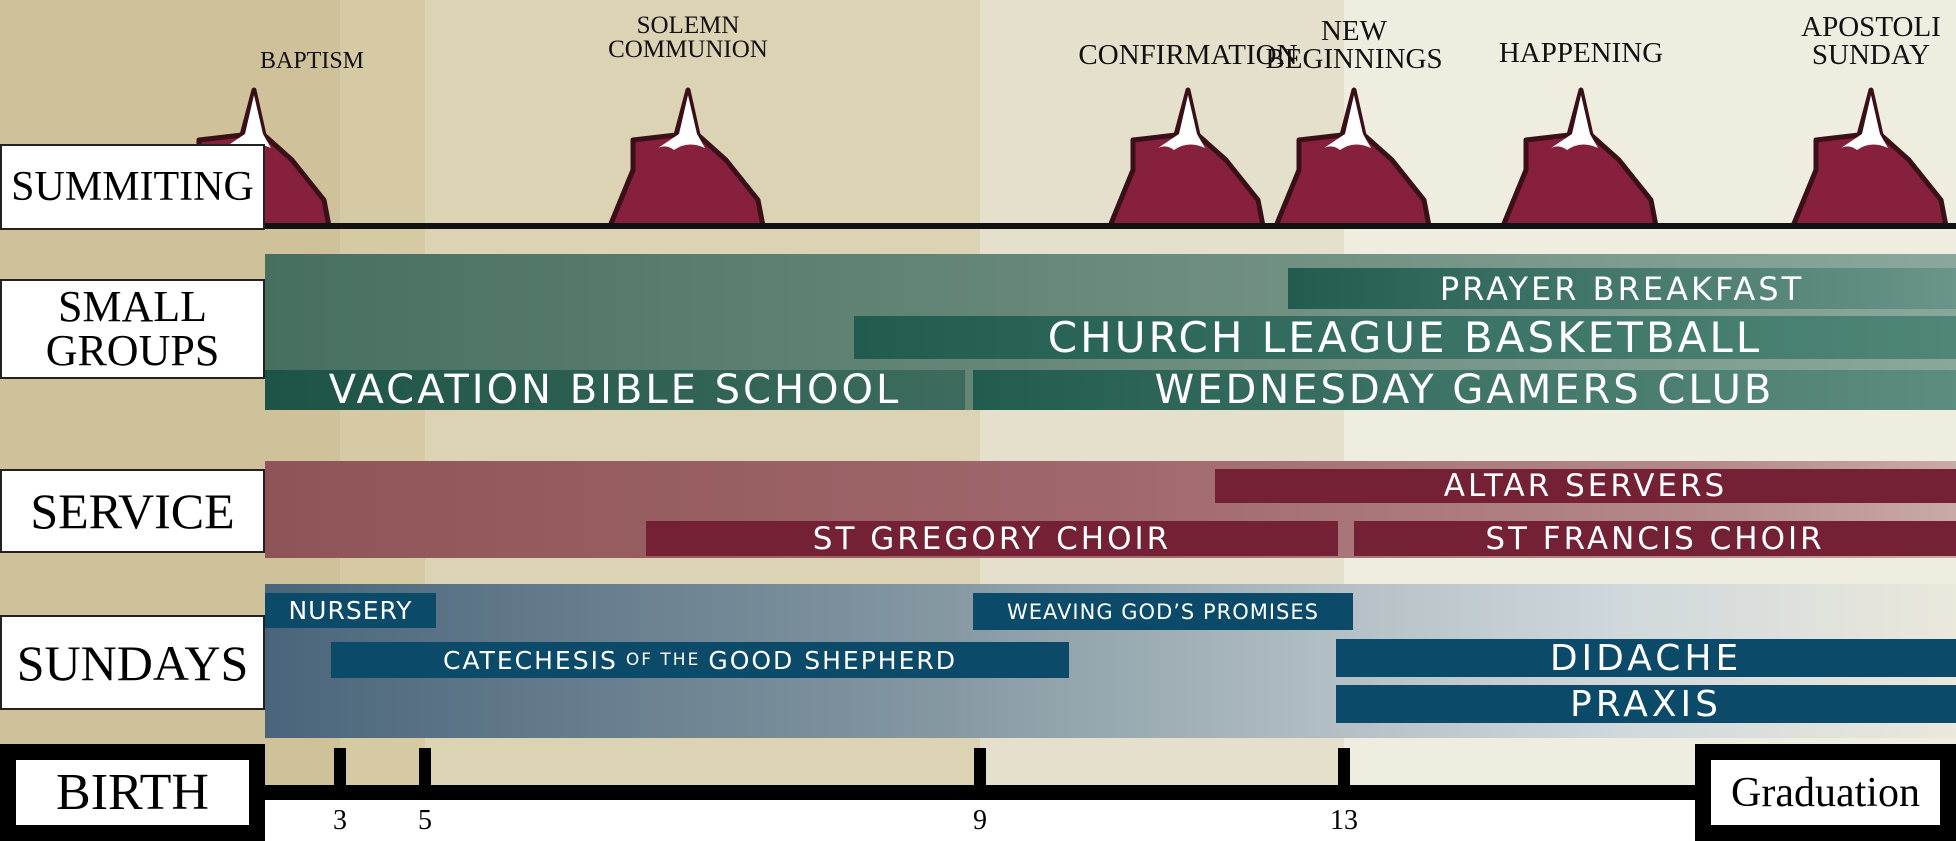 The height and width of the screenshot is (841, 1956). I want to click on bar-church-league-basketball: CHURCH LEAGUE BASKETBALL, so click(1405, 337).